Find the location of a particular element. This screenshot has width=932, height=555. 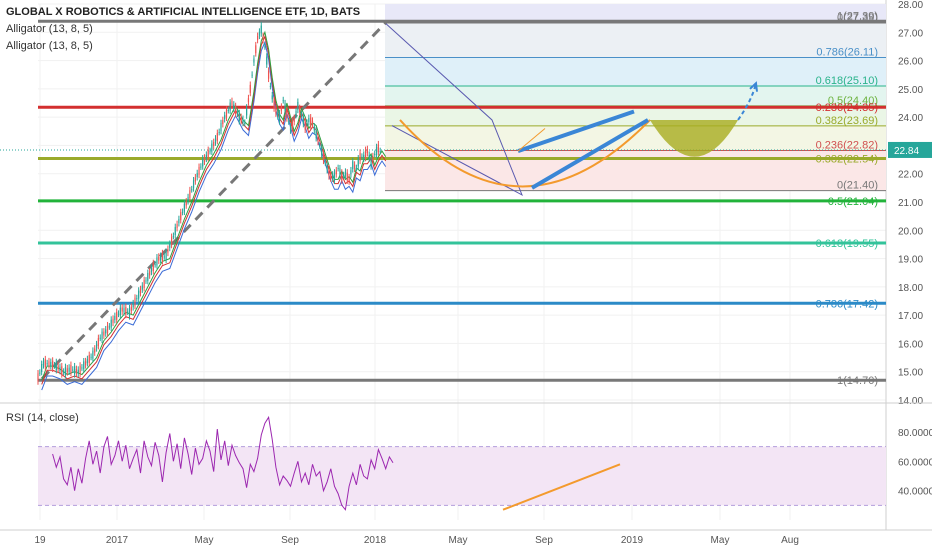

rsi-tick-label: 80.0000 is located at coordinates (915, 433).